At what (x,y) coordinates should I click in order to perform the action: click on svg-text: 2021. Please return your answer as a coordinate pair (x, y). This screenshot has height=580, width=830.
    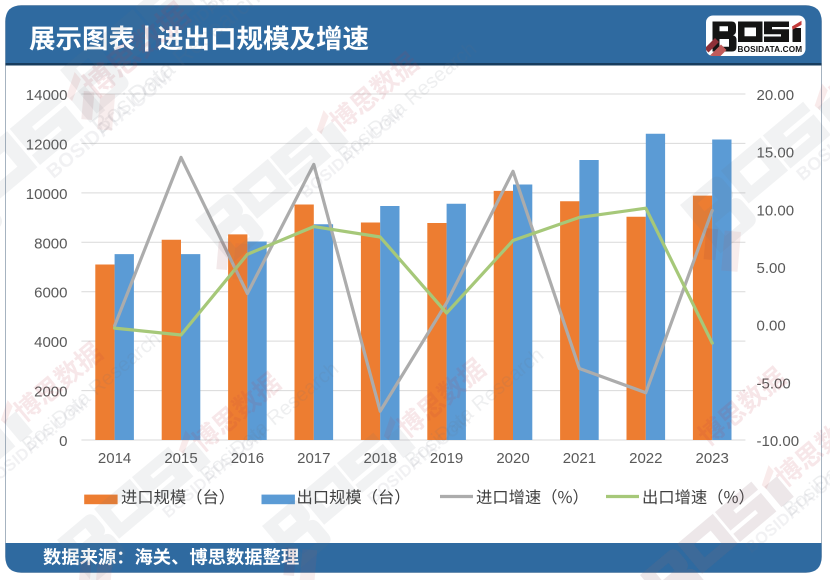
    Looking at the image, I should click on (579, 458).